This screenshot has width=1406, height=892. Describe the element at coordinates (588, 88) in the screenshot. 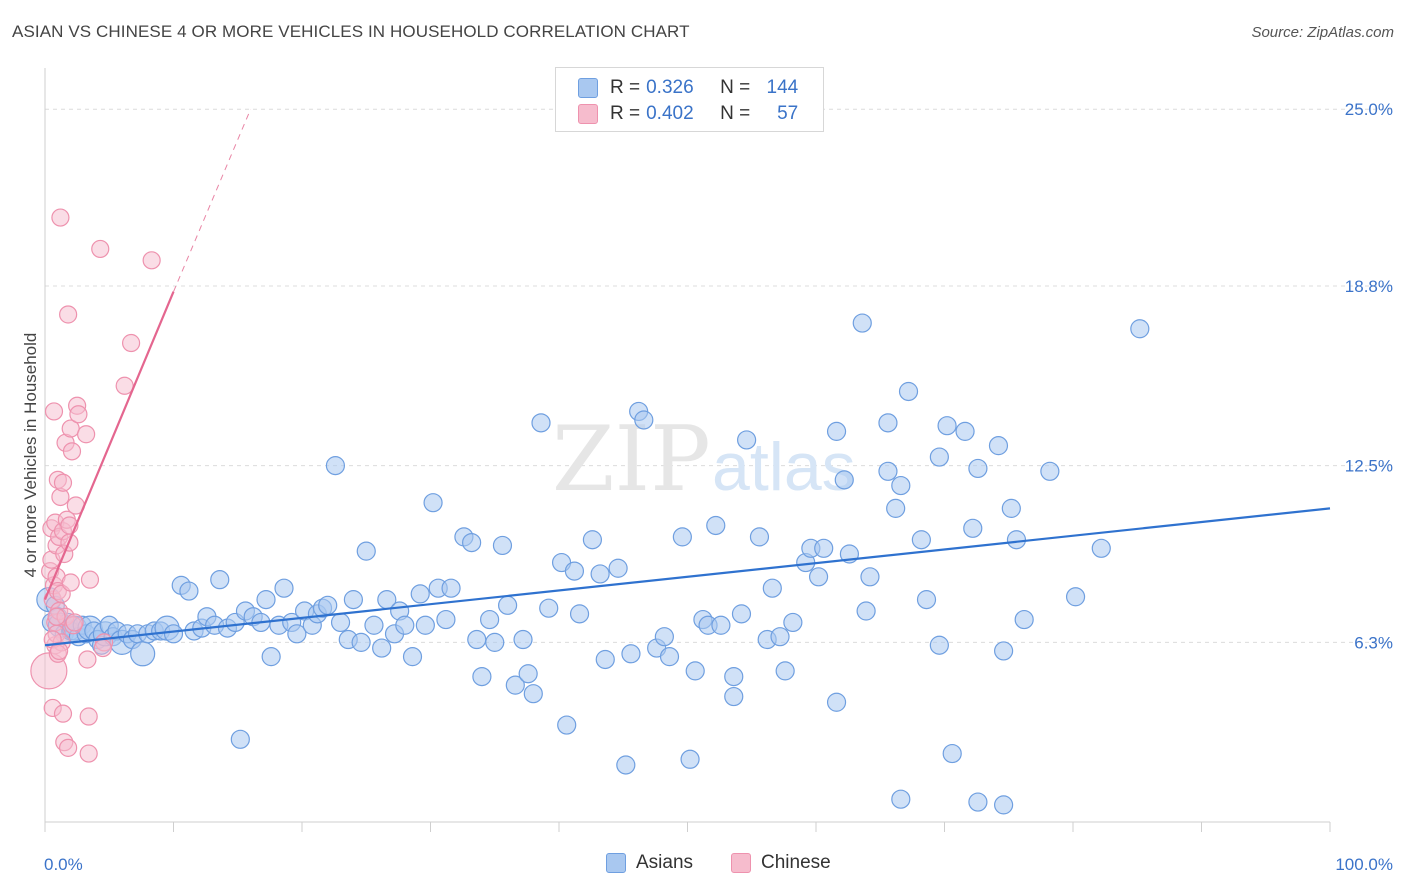

I see `legend-swatch-asians` at that location.